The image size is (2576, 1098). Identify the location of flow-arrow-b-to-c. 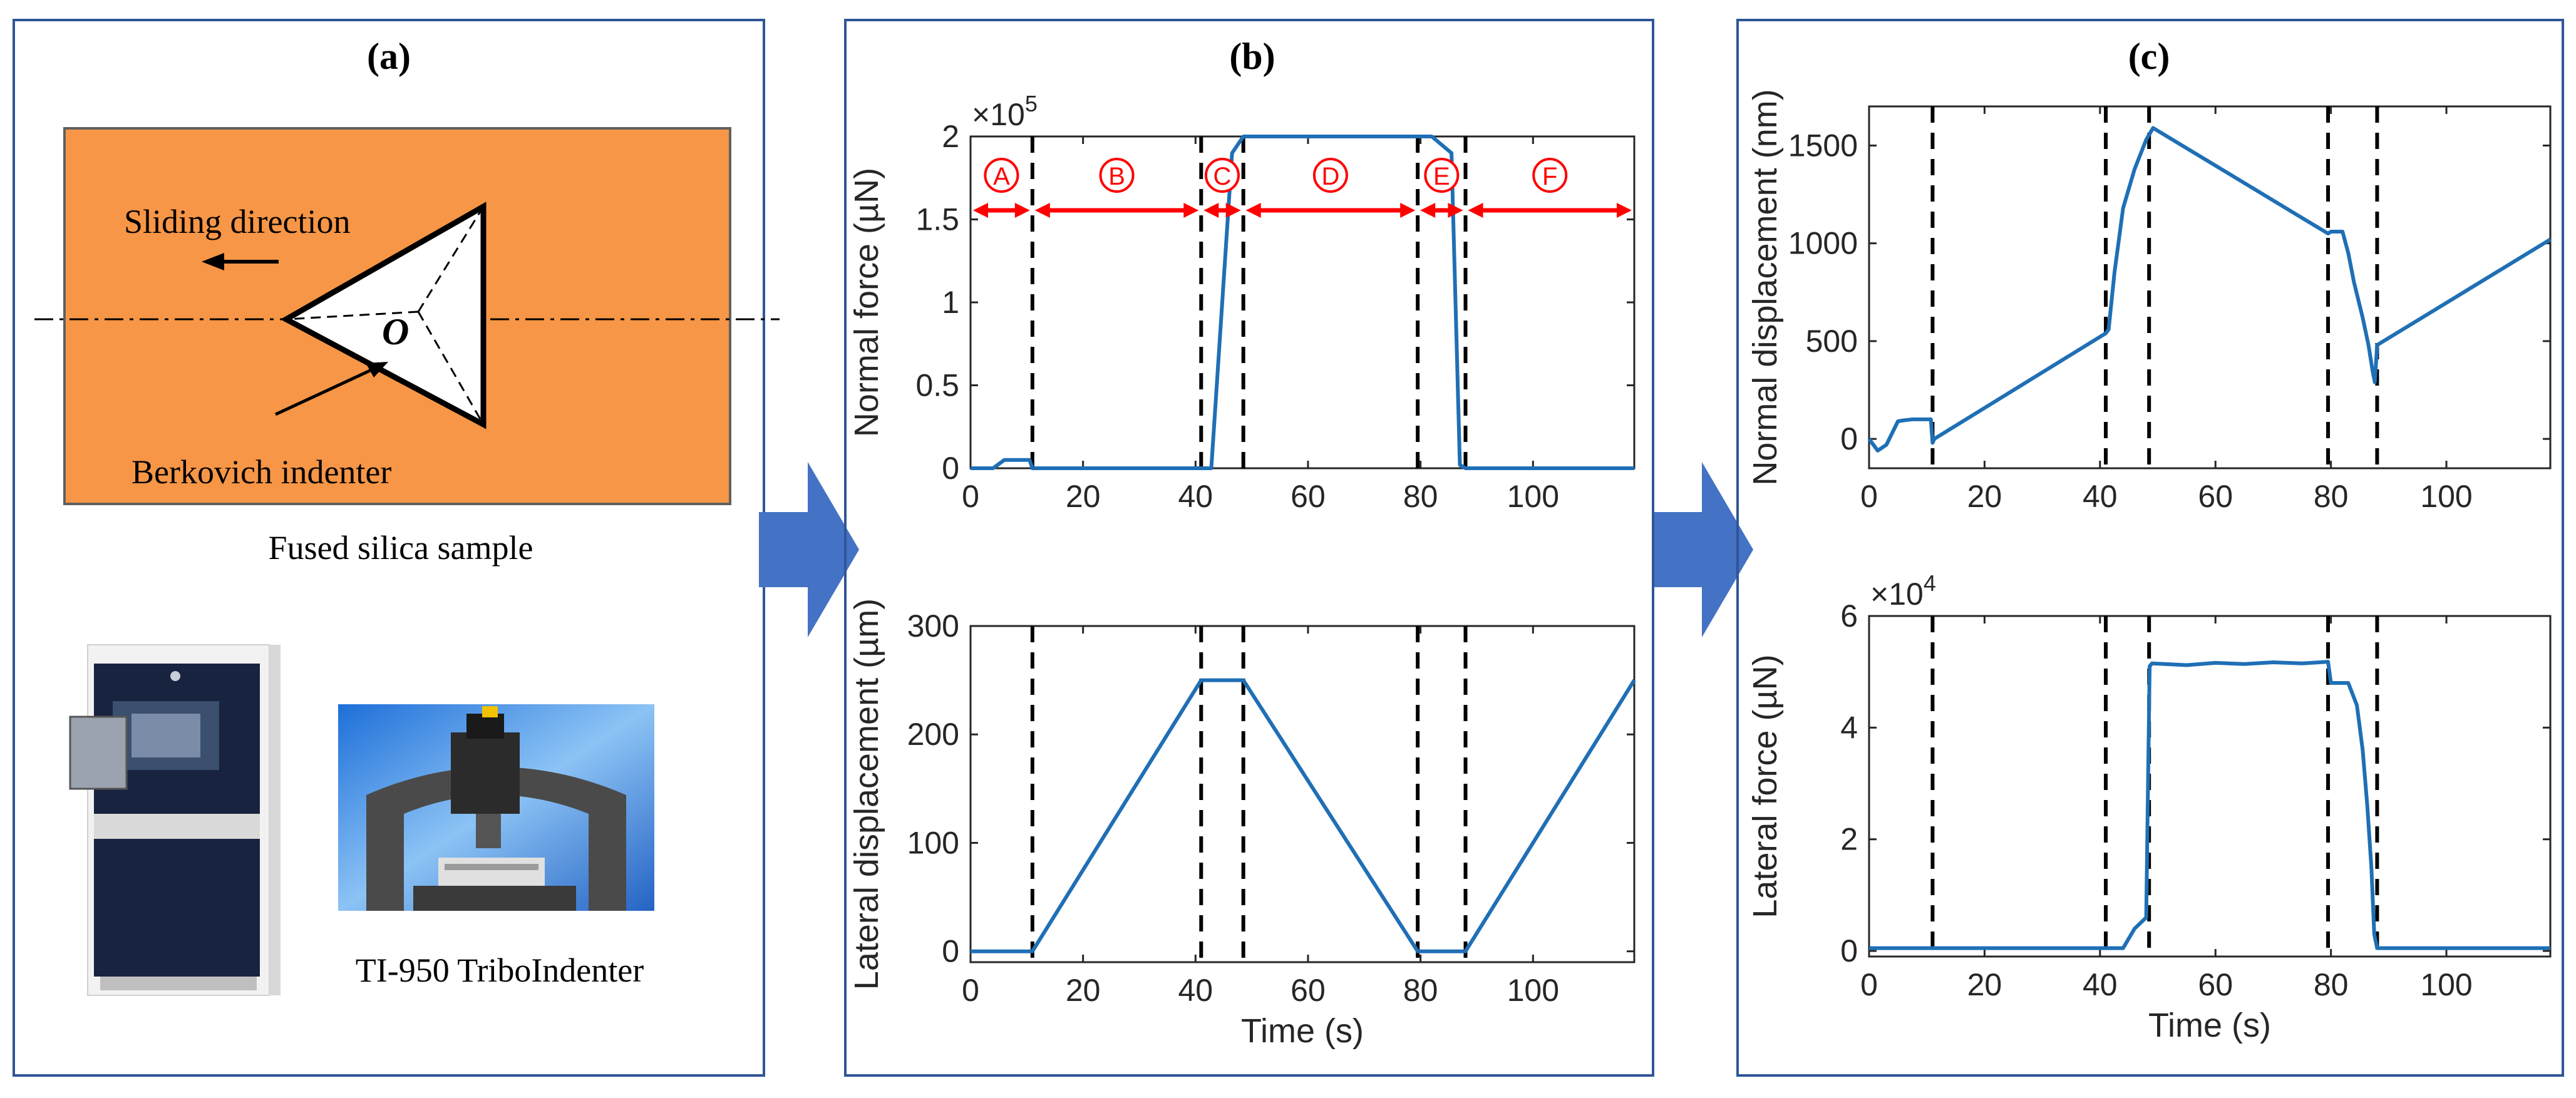
(1703, 549).